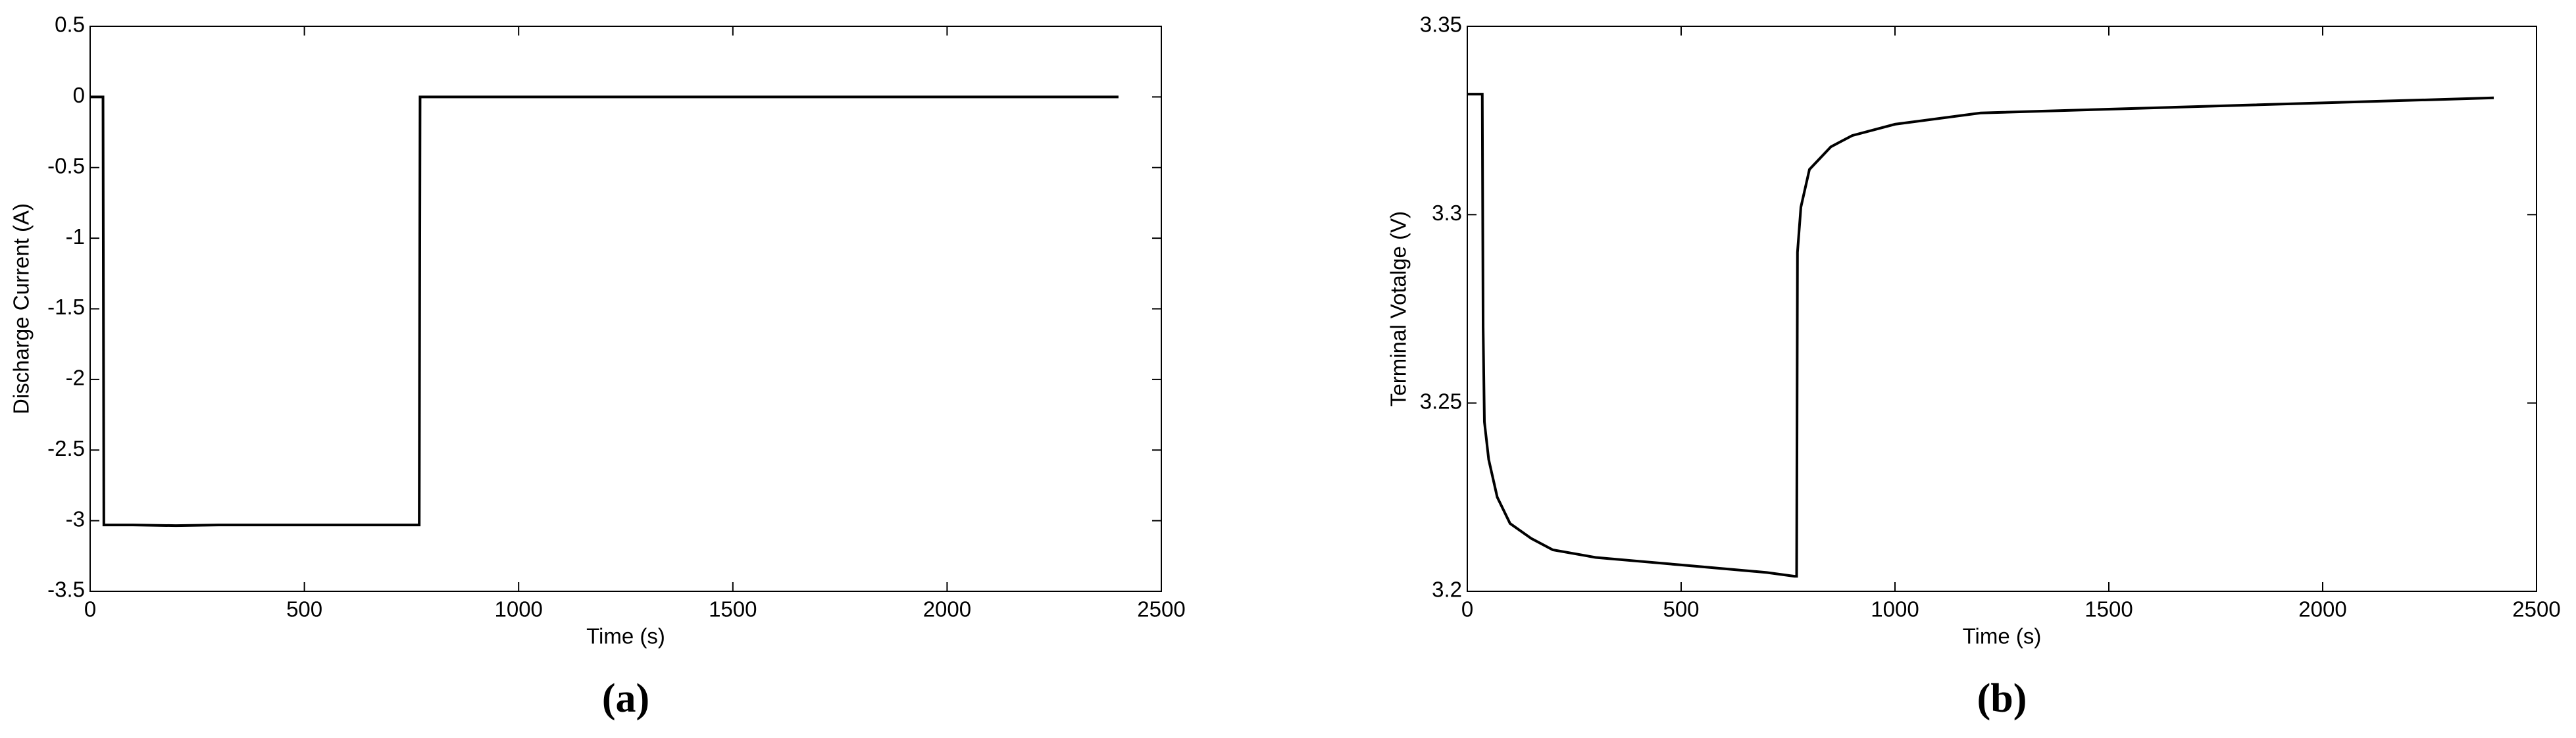  What do you see at coordinates (1447, 590) in the screenshot?
I see `y-tick-label: 3.2` at bounding box center [1447, 590].